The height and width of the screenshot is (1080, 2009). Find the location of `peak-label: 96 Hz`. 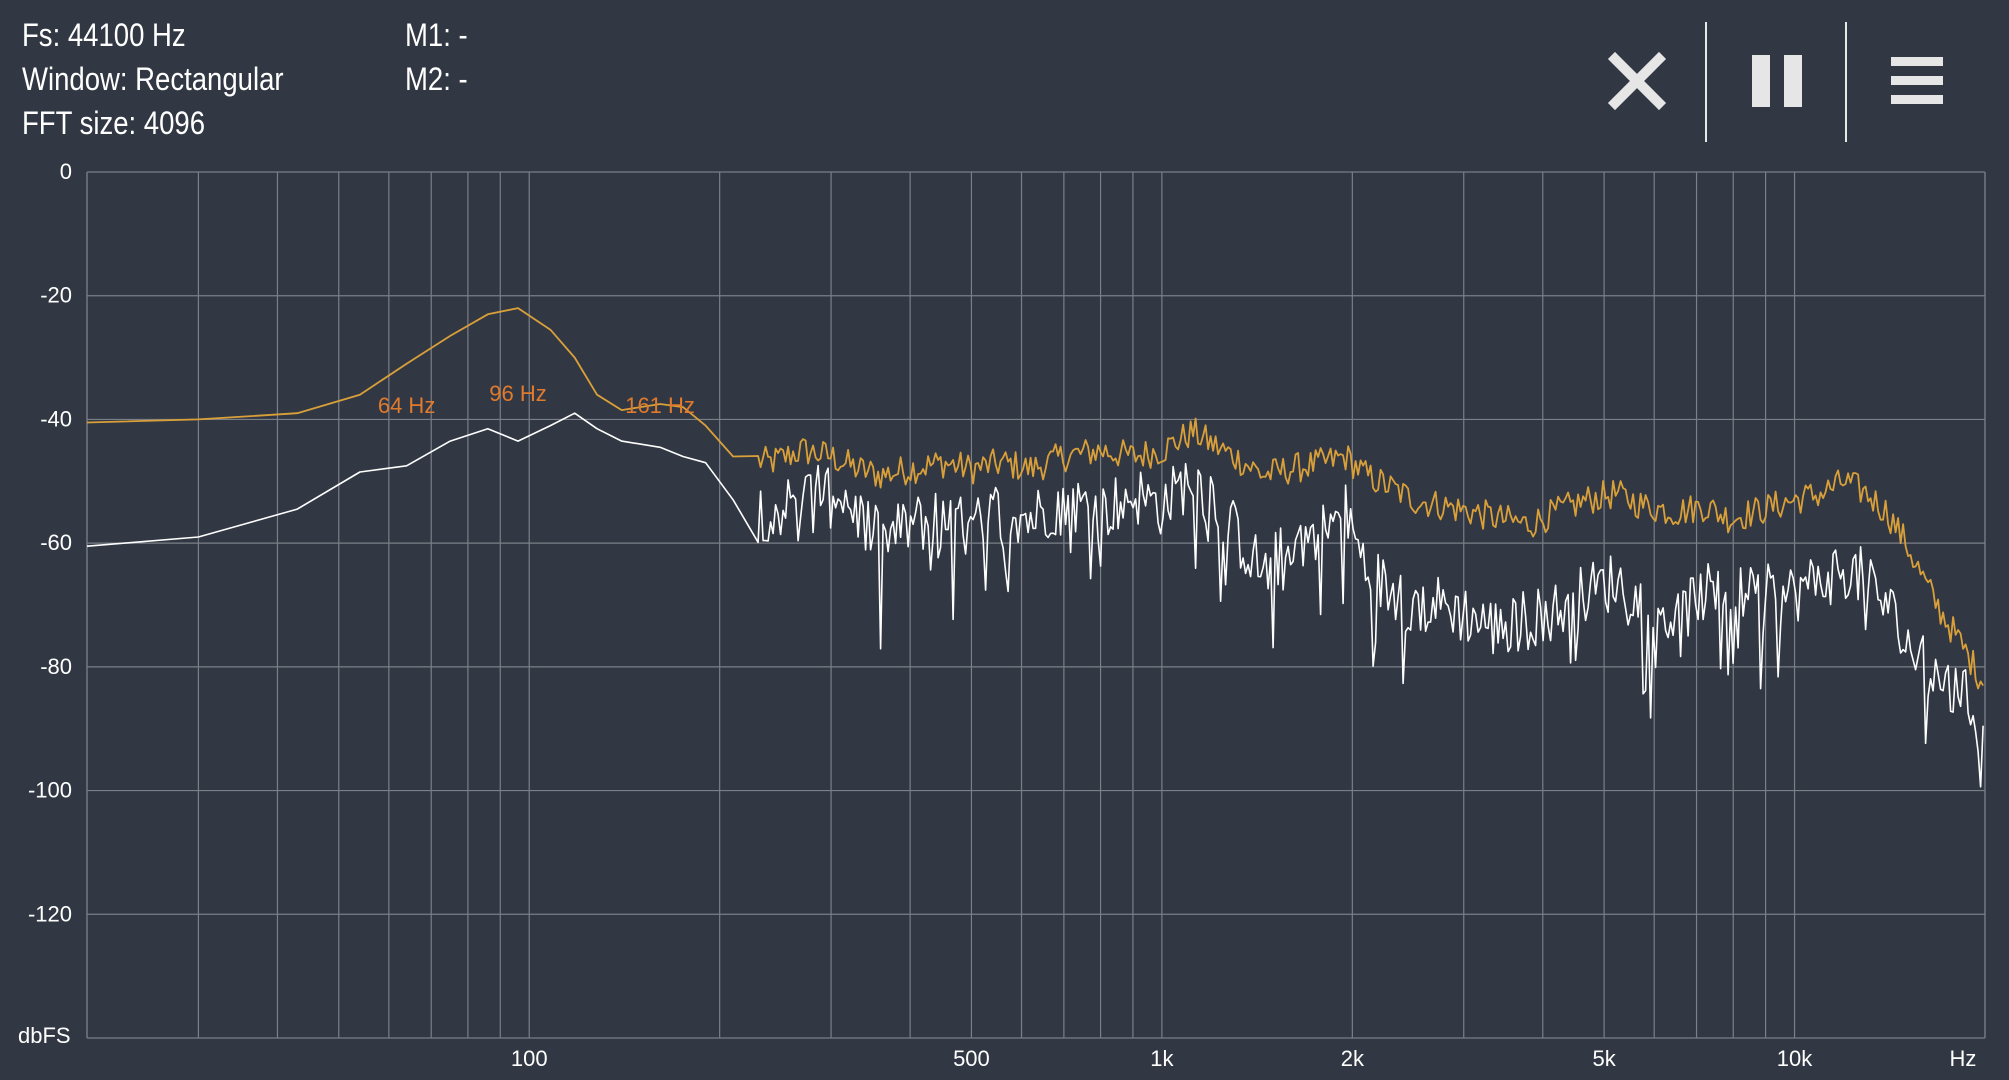

peak-label: 96 Hz is located at coordinates (517, 393).